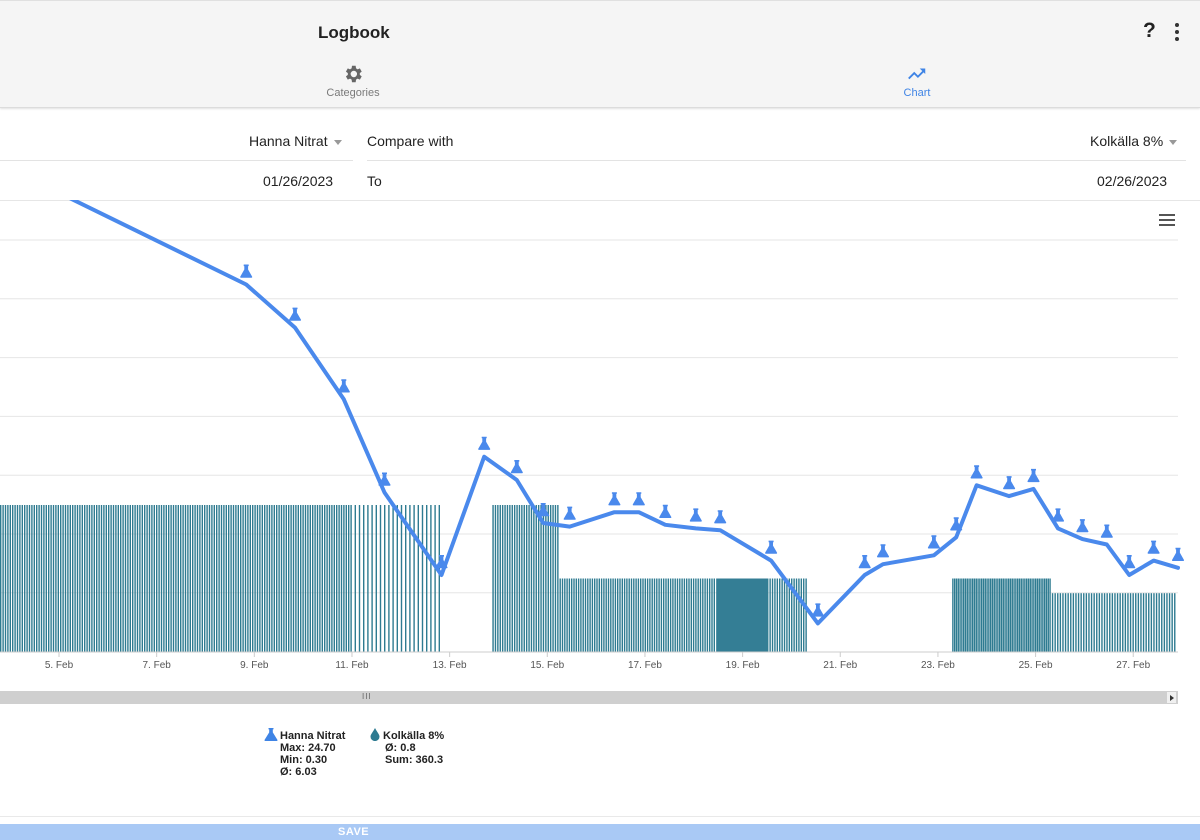  I want to click on help-icon: ?, so click(1149, 30).